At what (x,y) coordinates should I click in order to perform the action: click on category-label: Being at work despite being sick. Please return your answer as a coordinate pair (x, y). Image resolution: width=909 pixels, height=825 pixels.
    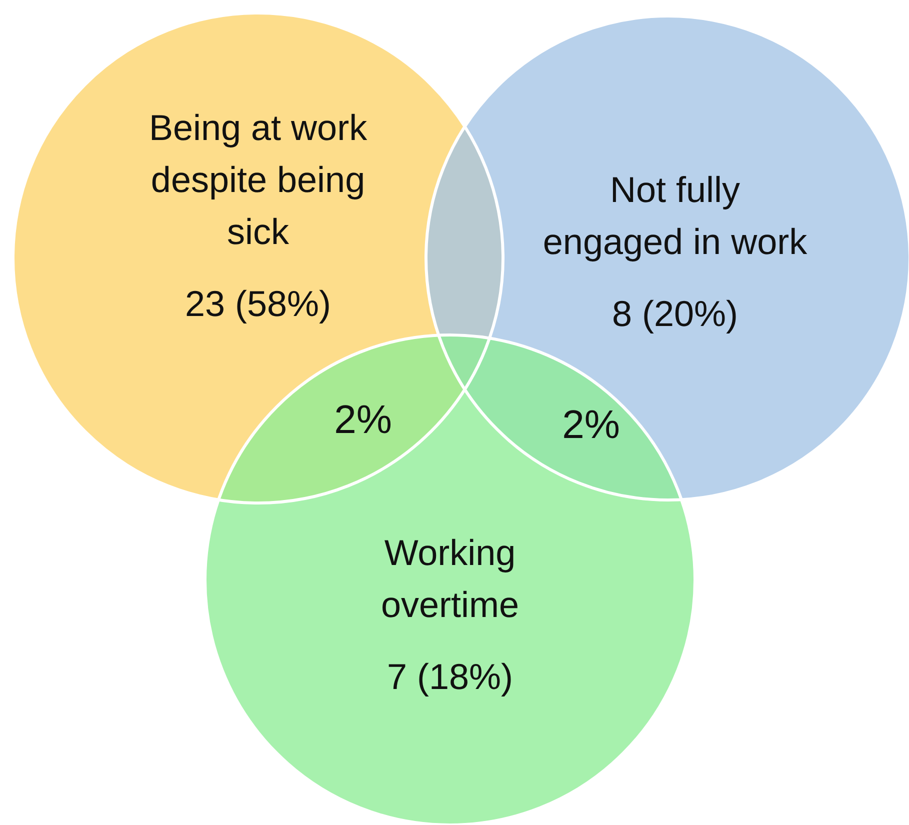
    Looking at the image, I should click on (258, 179).